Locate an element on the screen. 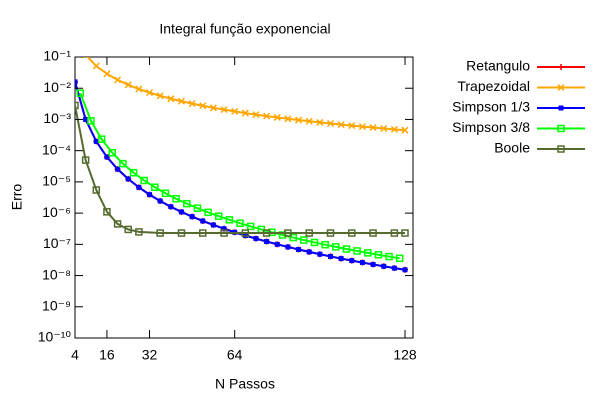 This screenshot has width=600, height=400. y-tick-label: 10⁻⁴ is located at coordinates (56, 149).